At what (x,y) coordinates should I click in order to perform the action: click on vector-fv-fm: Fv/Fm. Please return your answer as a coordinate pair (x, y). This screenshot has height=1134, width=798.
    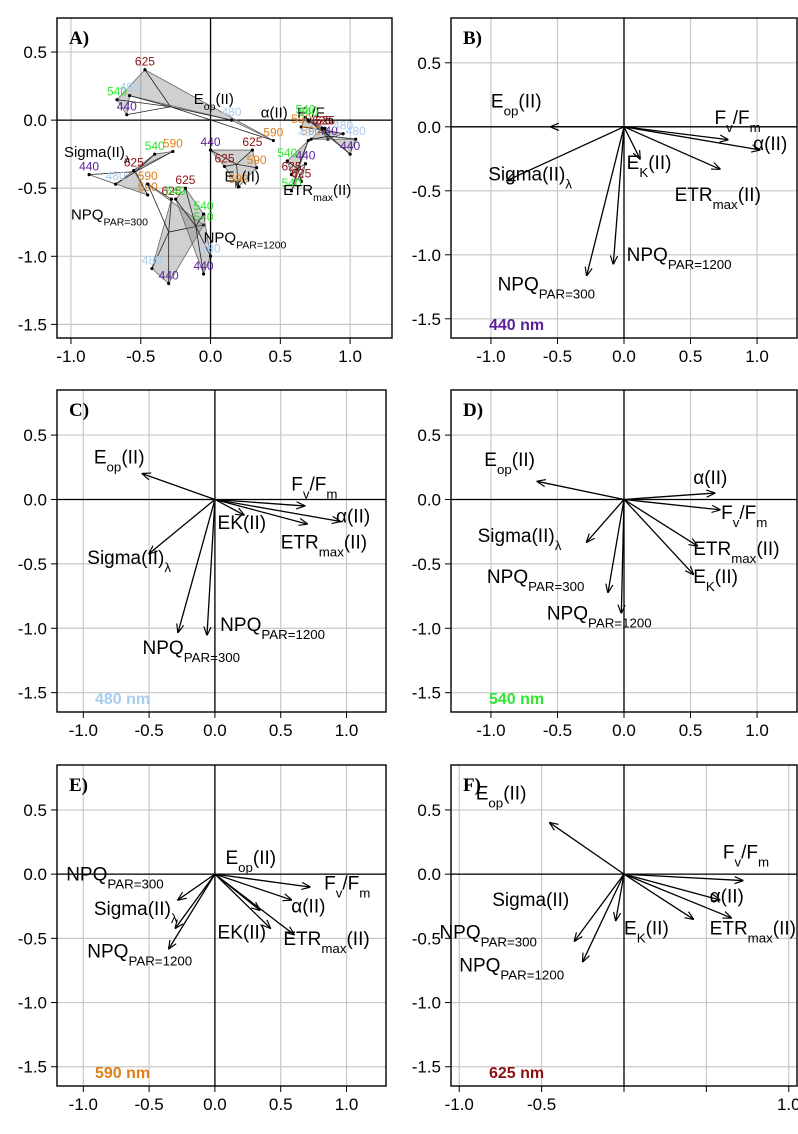
    Looking at the image, I should click on (695, 514).